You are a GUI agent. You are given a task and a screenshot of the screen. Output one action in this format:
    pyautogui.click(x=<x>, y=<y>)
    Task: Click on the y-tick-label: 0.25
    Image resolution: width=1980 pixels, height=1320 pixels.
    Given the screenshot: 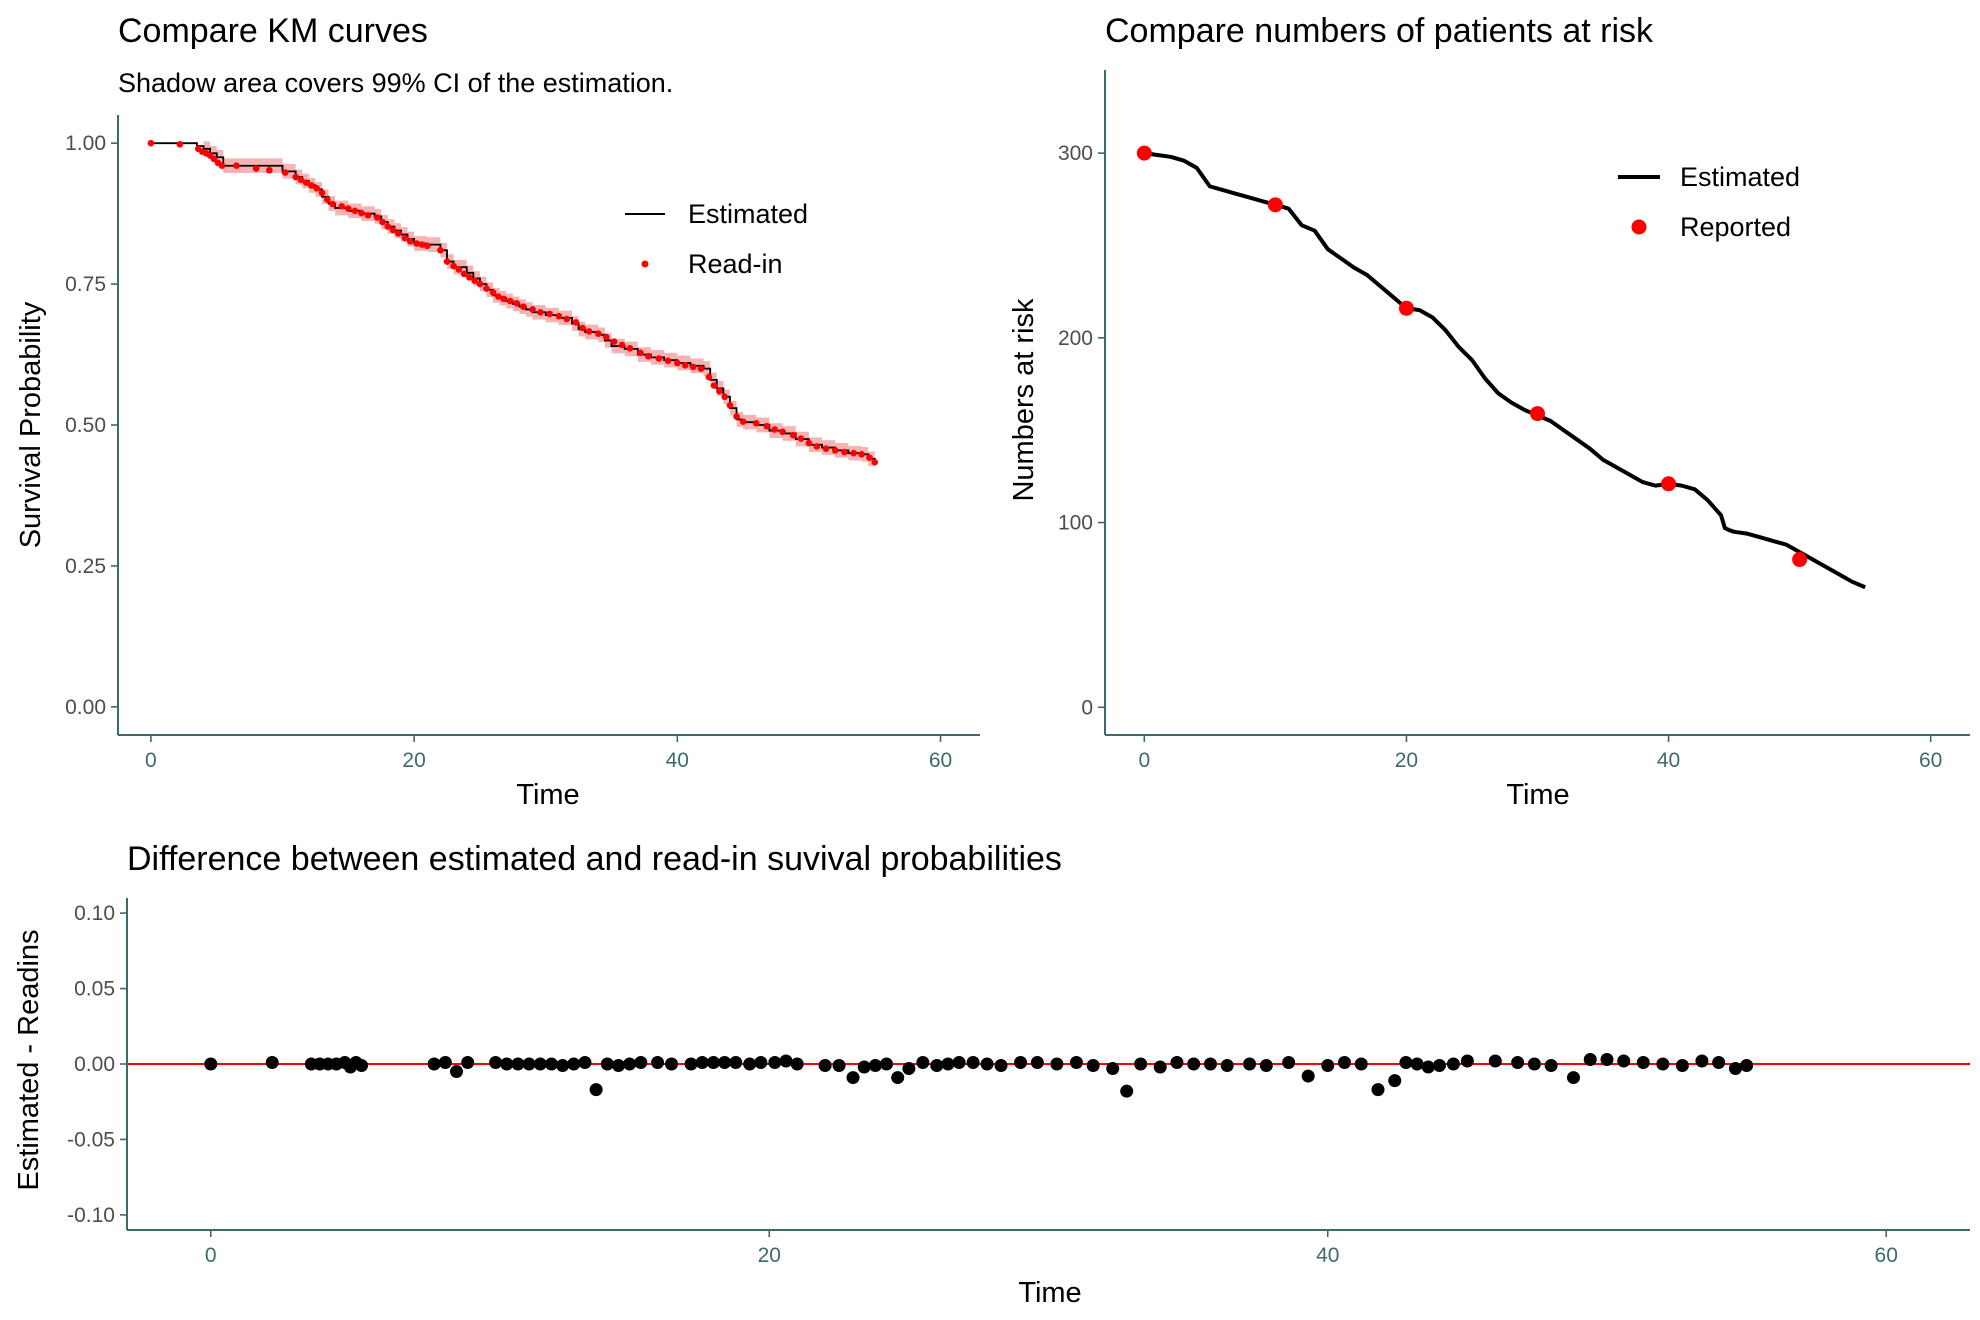 What is the action you would take?
    pyautogui.click(x=85, y=566)
    